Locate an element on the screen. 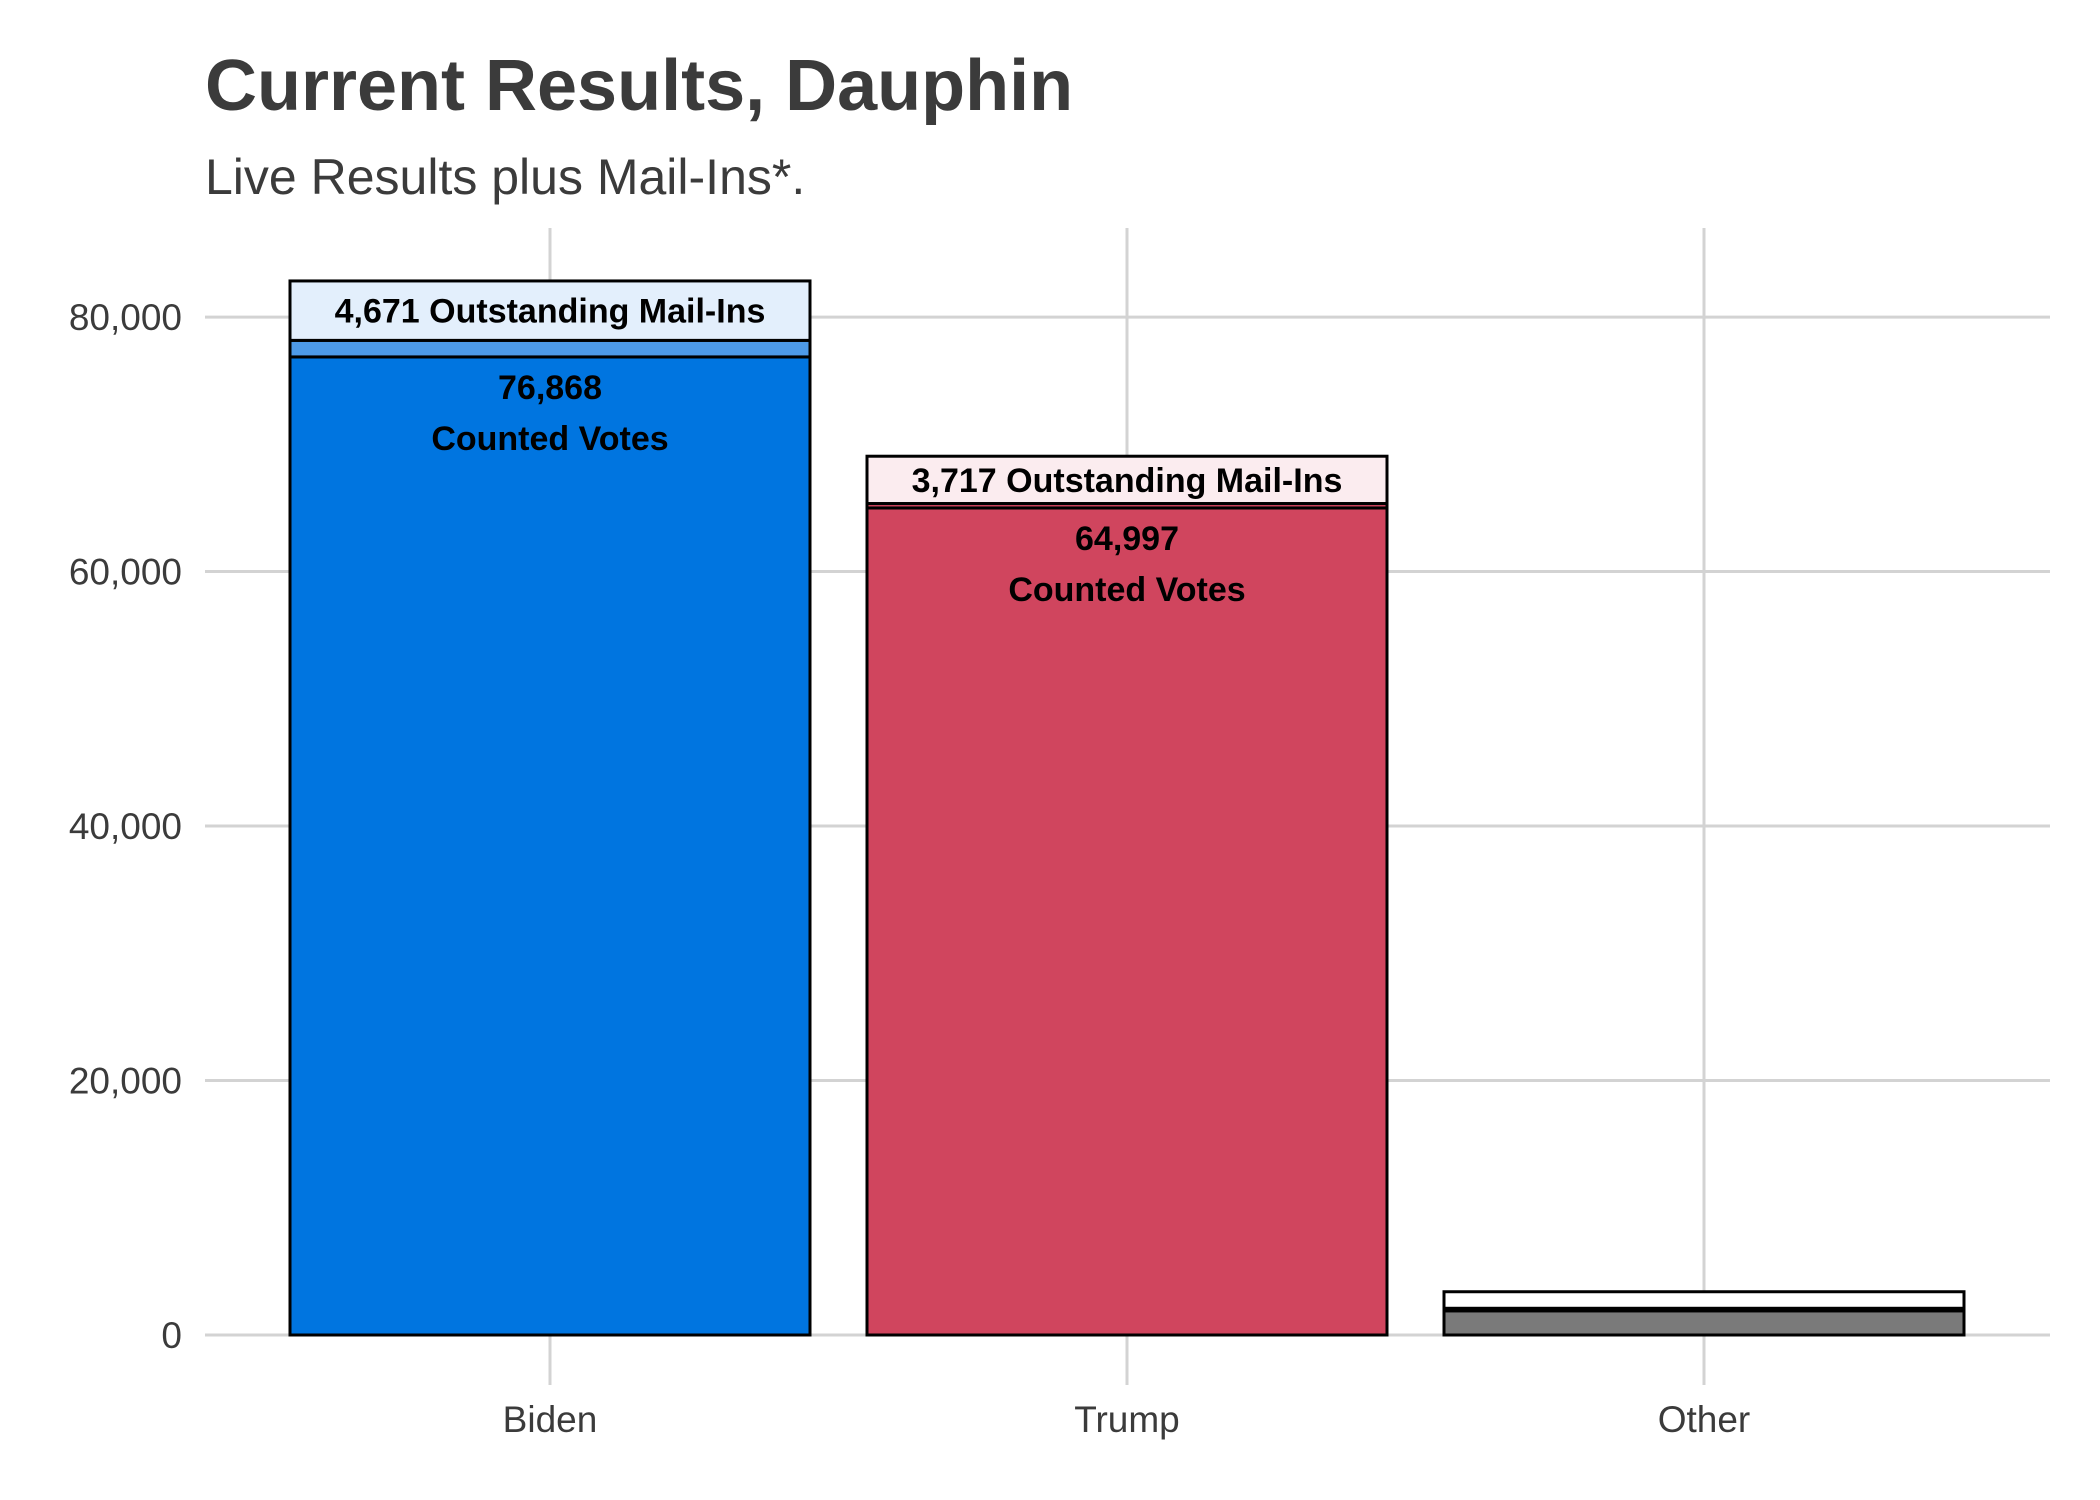 This screenshot has height=1500, width=2100. chart-subtitle: Live Results plus Mail-Ins*. is located at coordinates (505, 177).